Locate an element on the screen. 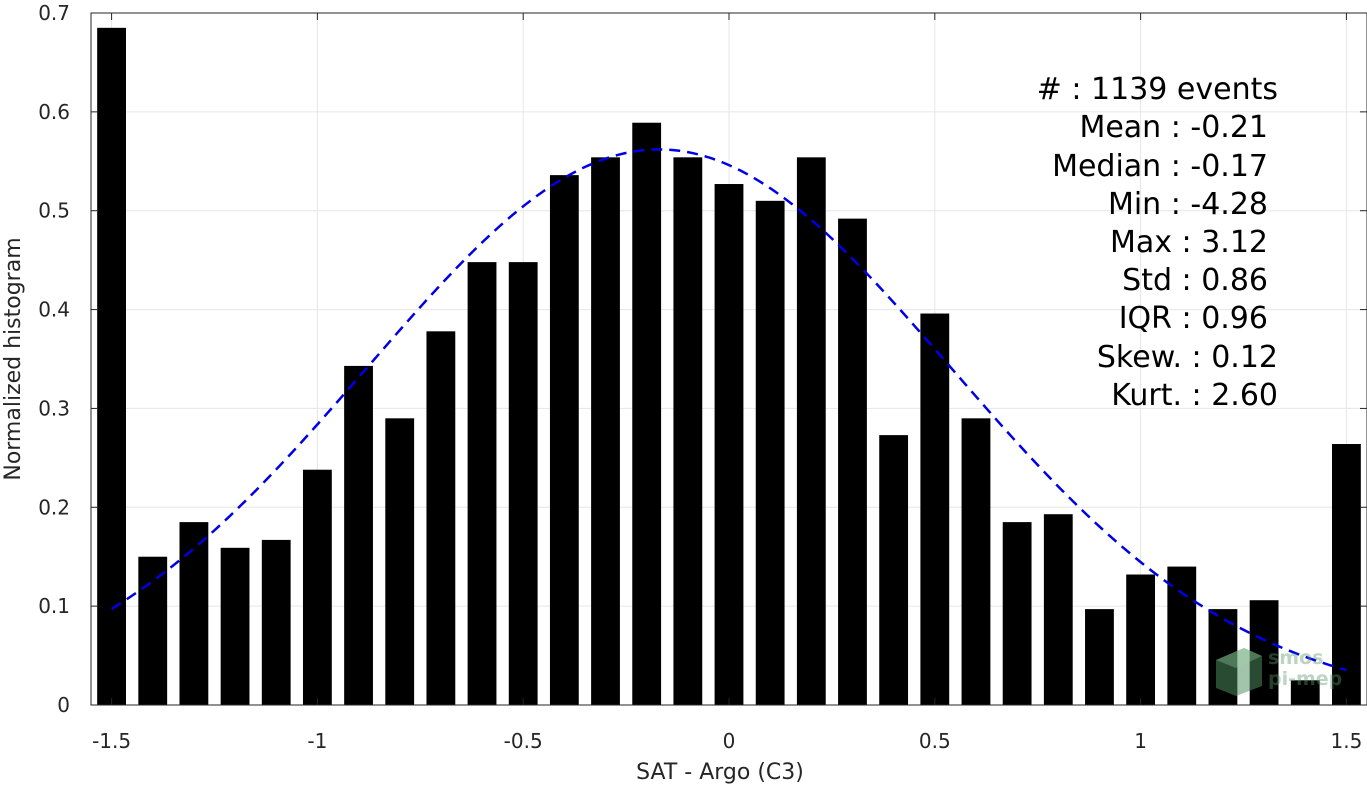 Image resolution: width=1367 pixels, height=787 pixels. x-tick-label: -1.5 is located at coordinates (111, 741).